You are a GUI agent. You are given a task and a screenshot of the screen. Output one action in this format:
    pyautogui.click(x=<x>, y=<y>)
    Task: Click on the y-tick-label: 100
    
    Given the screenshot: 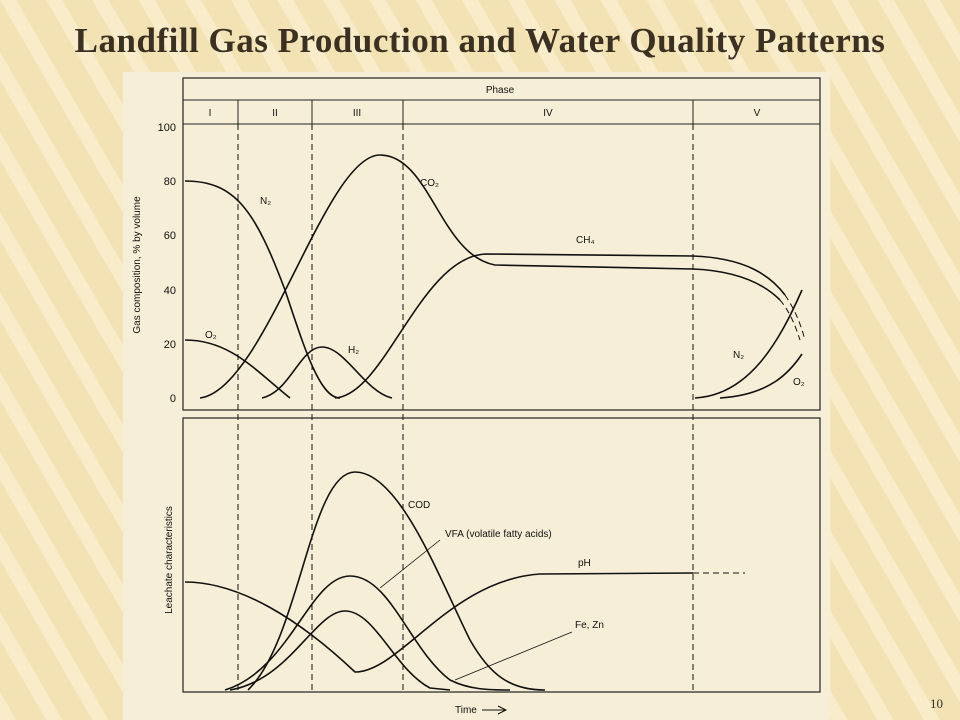 What is the action you would take?
    pyautogui.click(x=167, y=128)
    